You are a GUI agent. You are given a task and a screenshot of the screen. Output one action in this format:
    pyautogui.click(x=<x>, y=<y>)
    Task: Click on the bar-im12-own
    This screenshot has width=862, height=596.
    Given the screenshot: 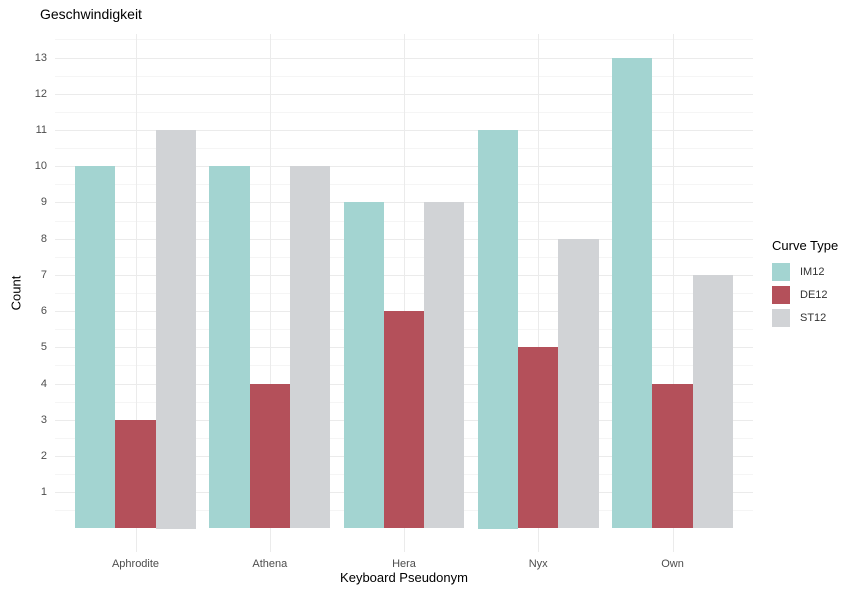 What is the action you would take?
    pyautogui.click(x=632, y=293)
    